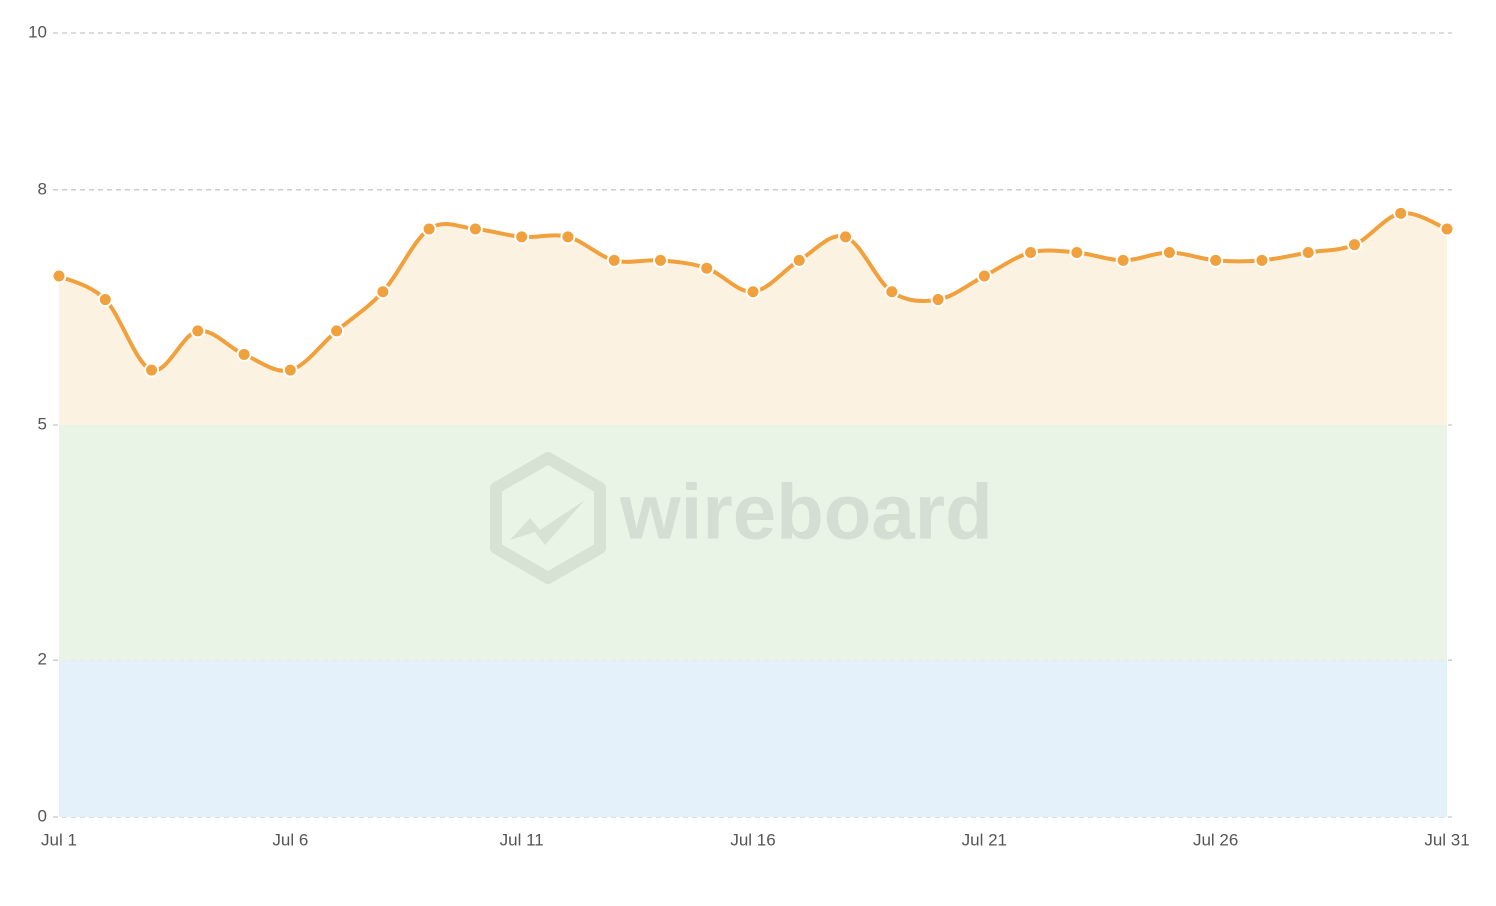 Image resolution: width=1496 pixels, height=906 pixels. What do you see at coordinates (290, 839) in the screenshot?
I see `x-tick-label: Jul 6` at bounding box center [290, 839].